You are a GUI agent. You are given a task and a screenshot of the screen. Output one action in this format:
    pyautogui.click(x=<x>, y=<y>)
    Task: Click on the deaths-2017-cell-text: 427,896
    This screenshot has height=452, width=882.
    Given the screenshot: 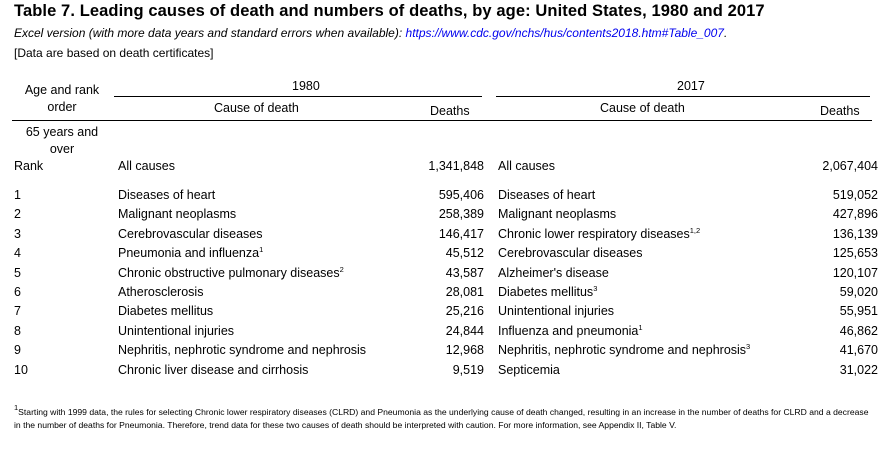 What is the action you would take?
    pyautogui.click(x=855, y=214)
    